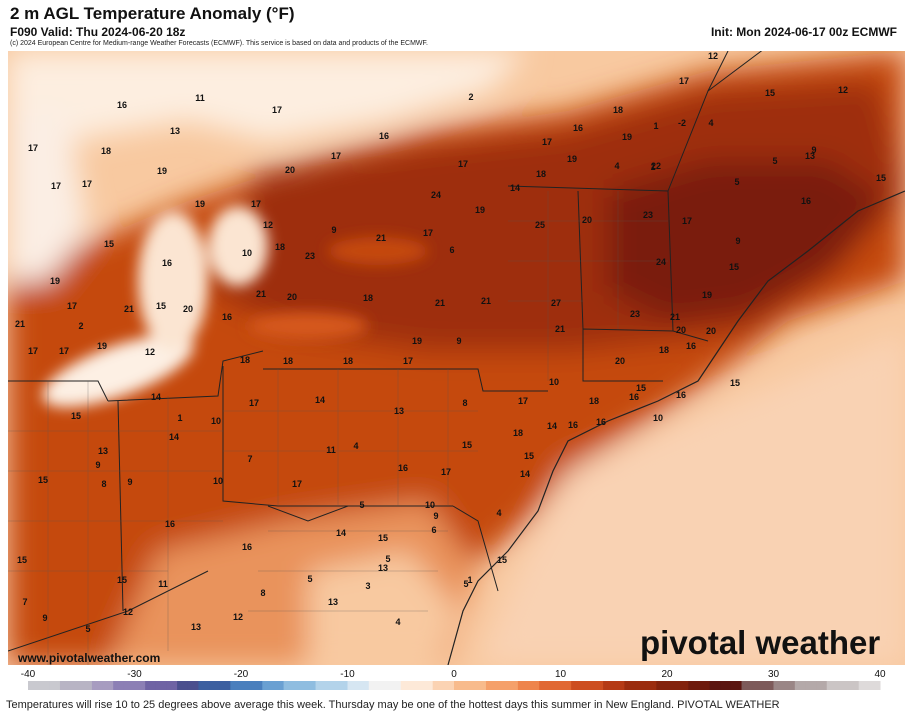  What do you see at coordinates (89, 658) in the screenshot?
I see `source-url: www.pivotalweather.com` at bounding box center [89, 658].